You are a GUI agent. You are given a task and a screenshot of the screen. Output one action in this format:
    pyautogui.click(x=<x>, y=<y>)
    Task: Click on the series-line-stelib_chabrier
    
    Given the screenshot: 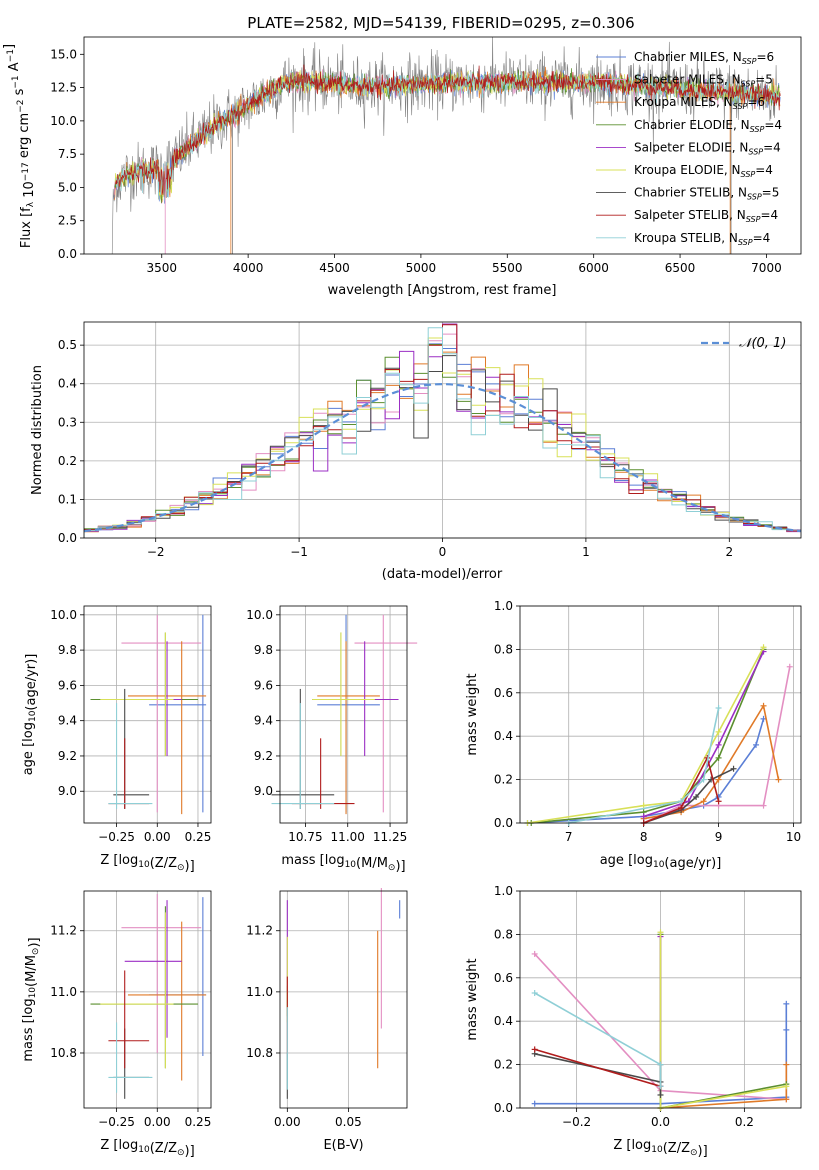 What is the action you would take?
    pyautogui.click(x=598, y=1074)
    